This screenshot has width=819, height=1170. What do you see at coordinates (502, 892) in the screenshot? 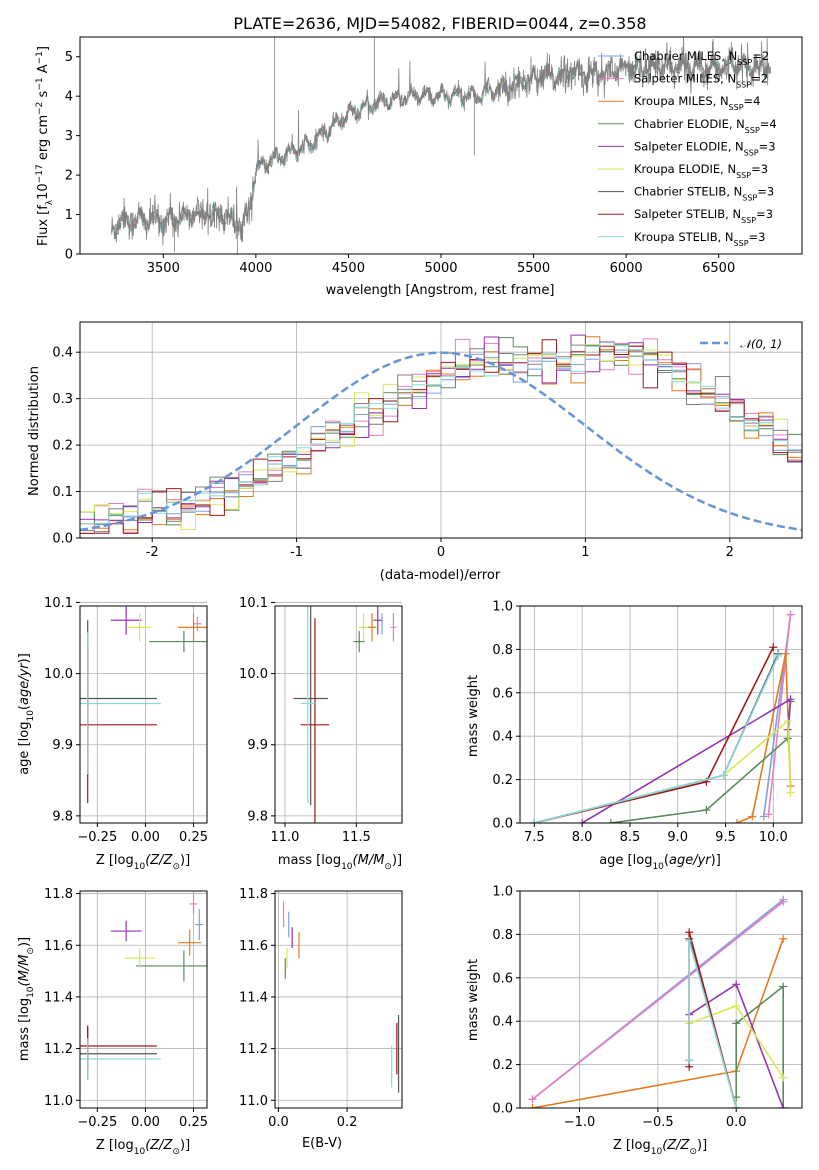
I see `y-tick-label: 1.0` at bounding box center [502, 892].